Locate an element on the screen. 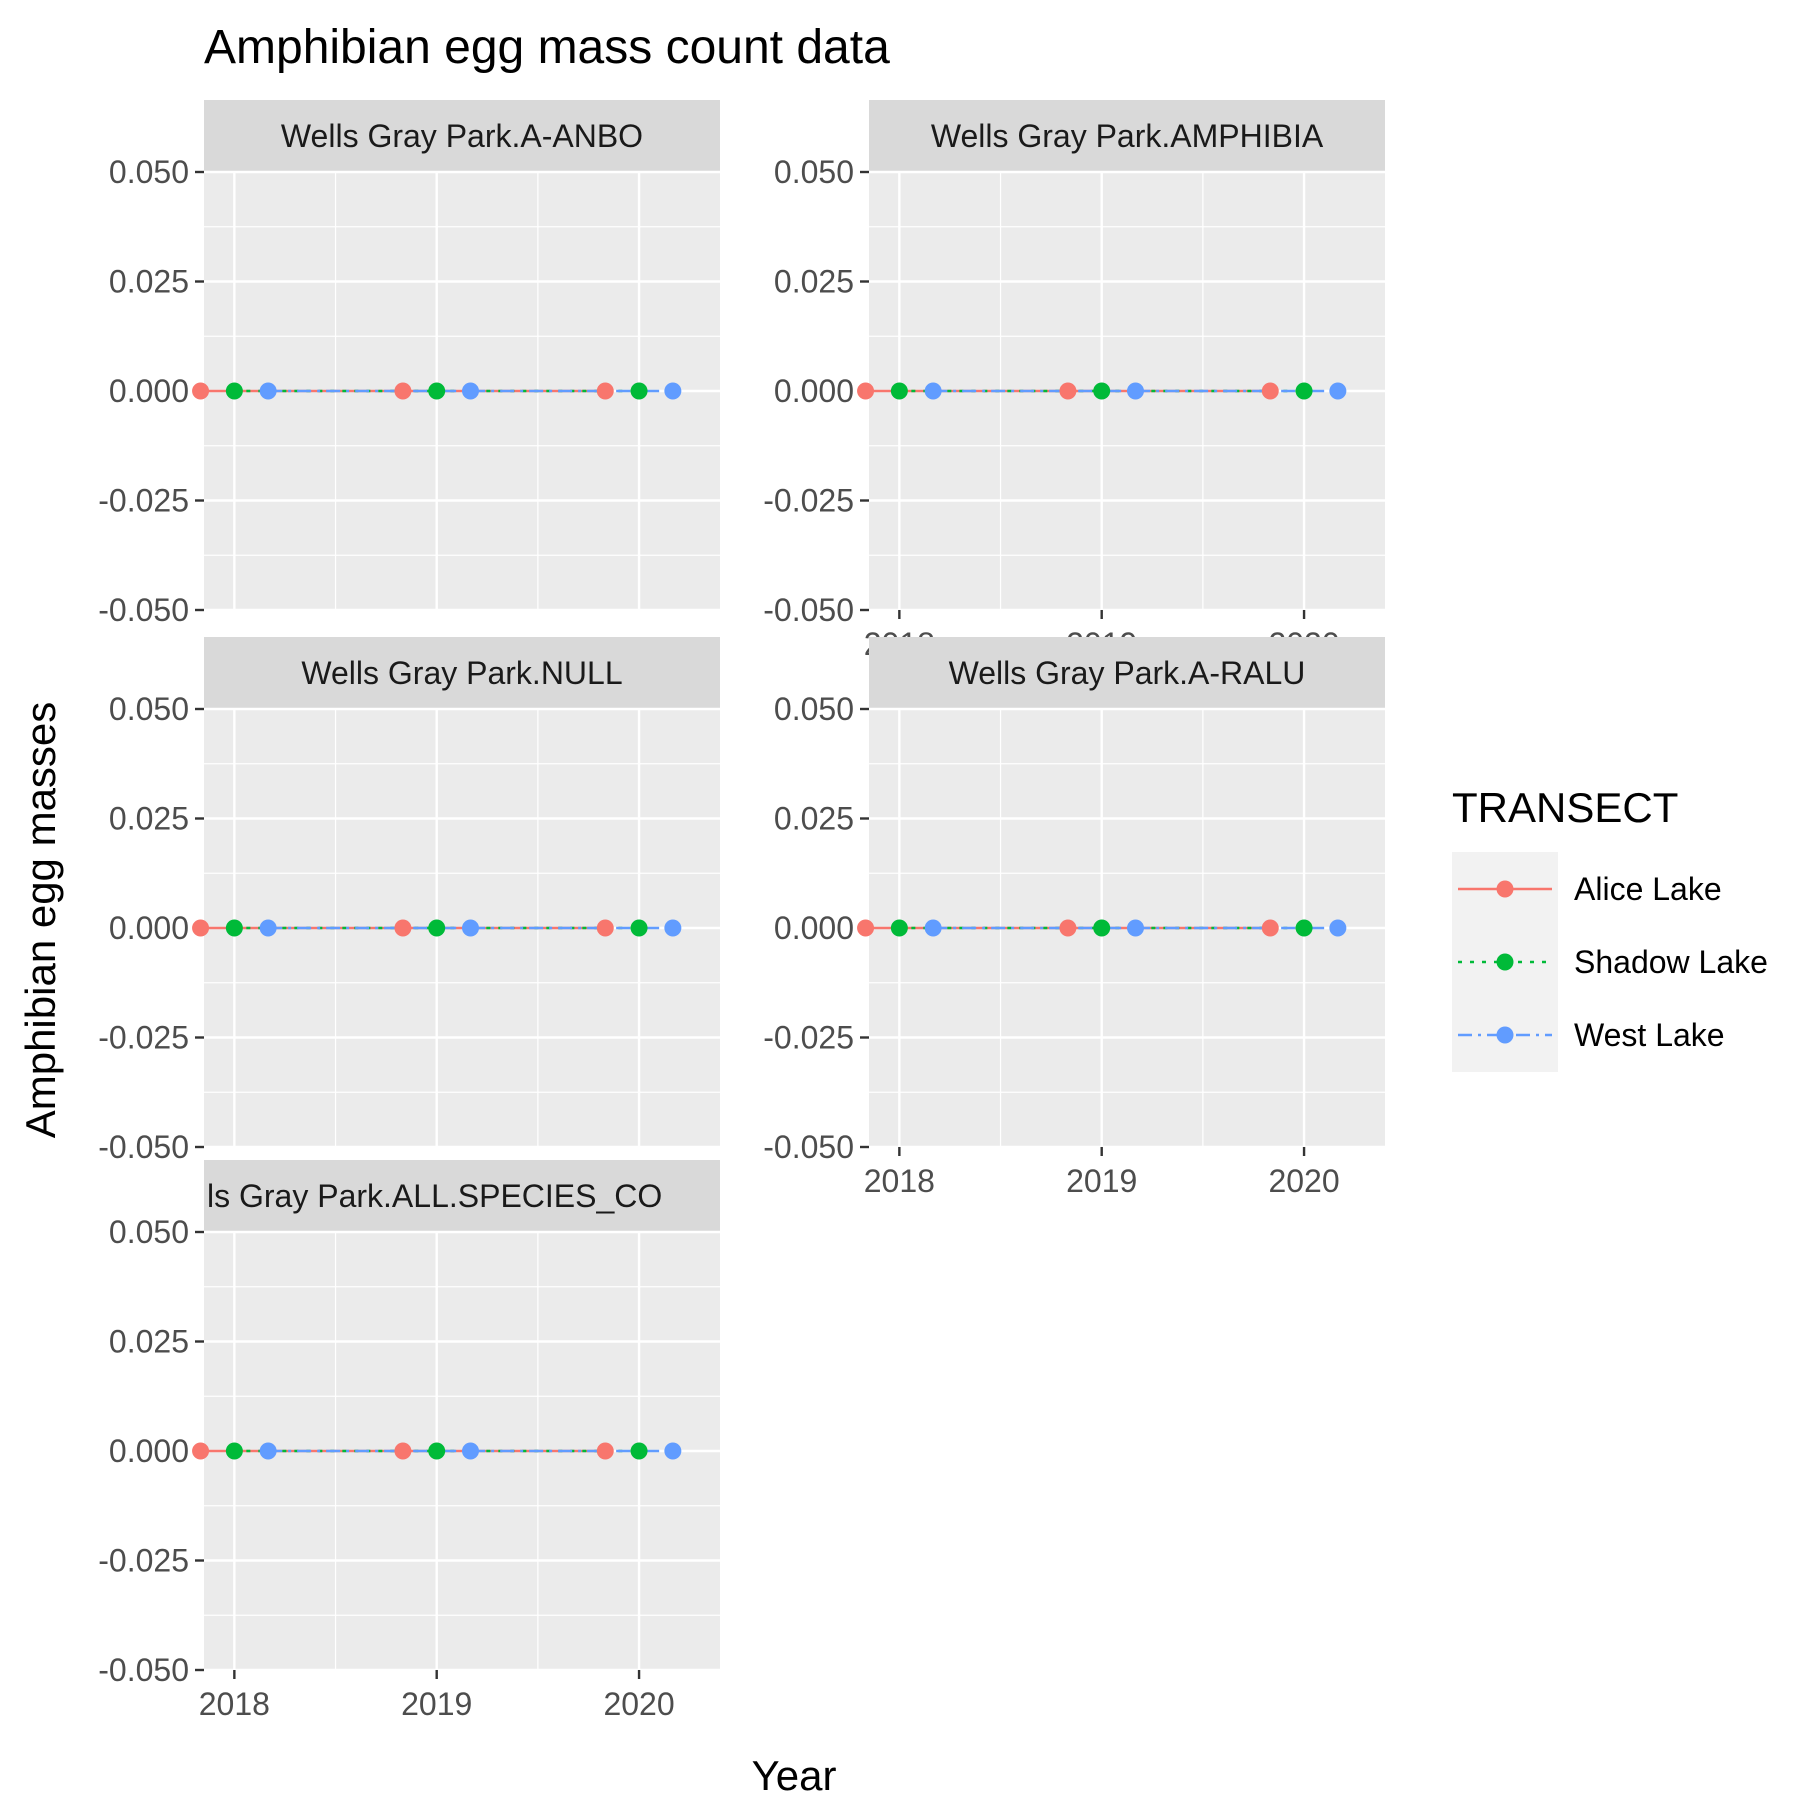 The width and height of the screenshot is (1800, 1800). facet-strip-label: Wells Gray Park.AMPHIBIA is located at coordinates (1127, 136).